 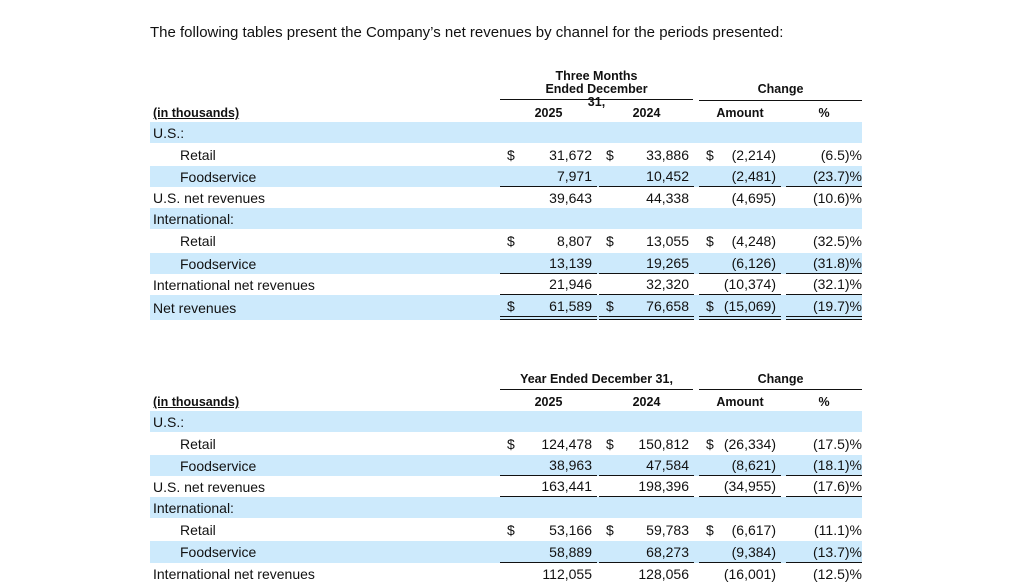 I want to click on value-cell: (17.5)%, so click(x=824, y=443).